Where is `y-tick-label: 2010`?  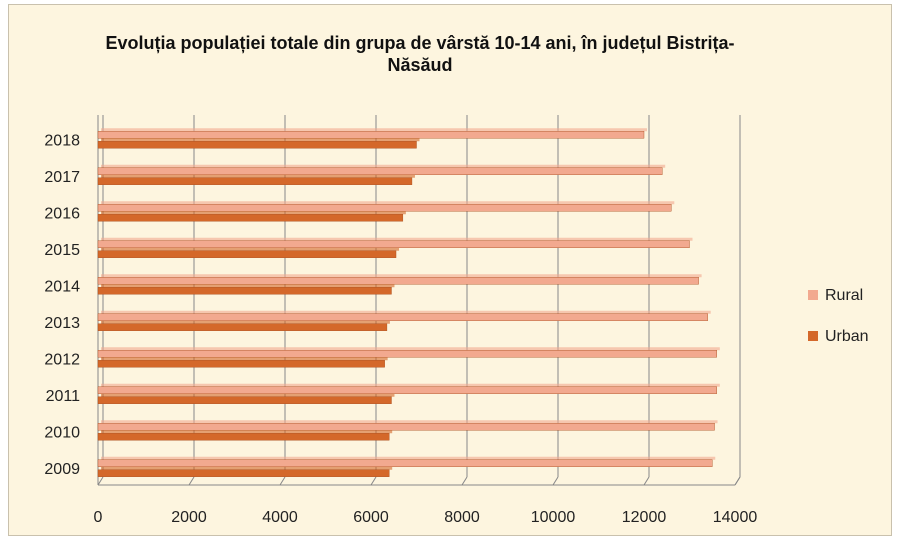
y-tick-label: 2010 is located at coordinates (62, 432).